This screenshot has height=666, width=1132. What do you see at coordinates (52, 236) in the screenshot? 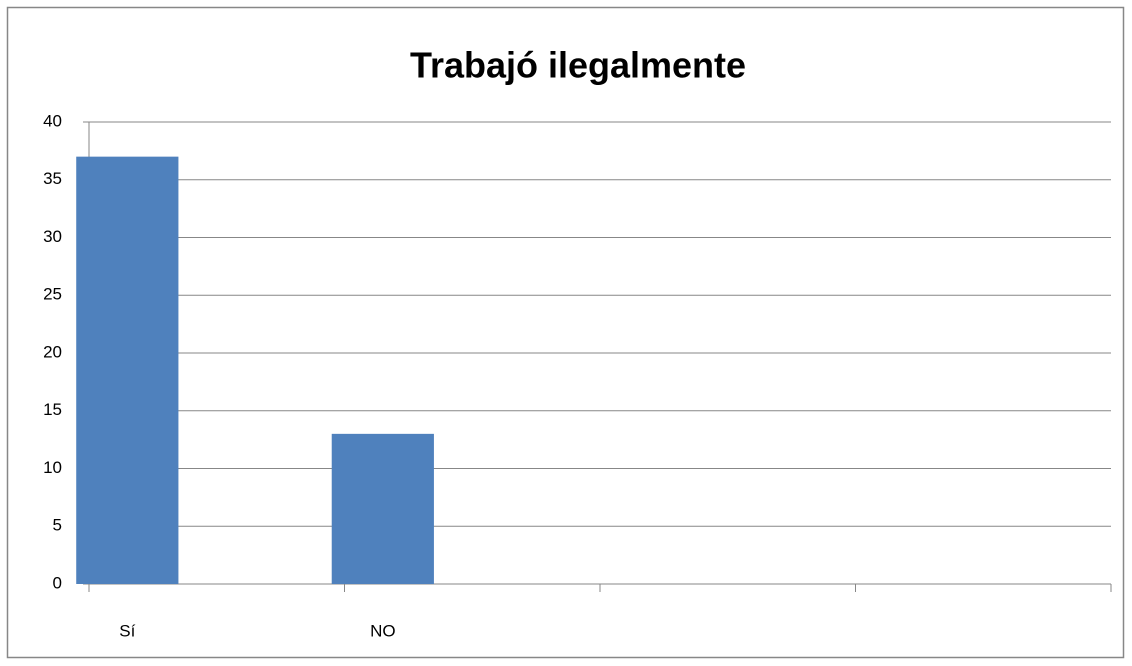
I see `y-tick-label: 30` at bounding box center [52, 236].